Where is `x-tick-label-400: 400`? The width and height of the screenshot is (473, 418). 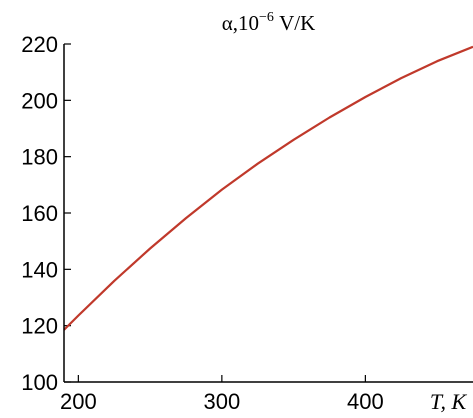
x-tick-label-400: 400 is located at coordinates (365, 401).